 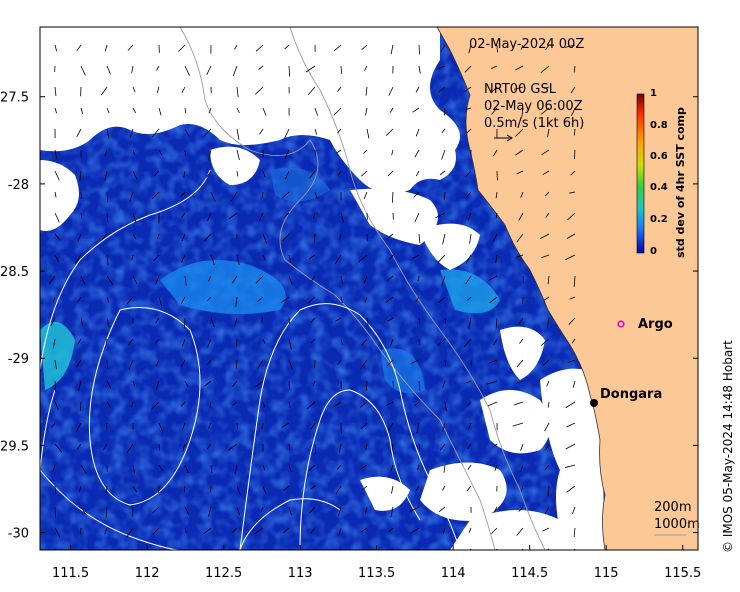 What do you see at coordinates (655, 324) in the screenshot?
I see `place-argo: Argo` at bounding box center [655, 324].